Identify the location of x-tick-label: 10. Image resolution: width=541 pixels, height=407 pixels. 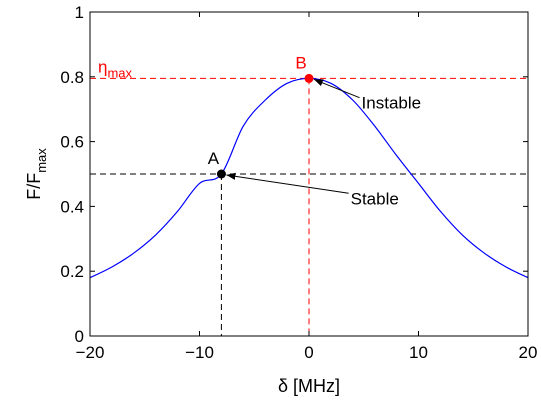
(418, 352).